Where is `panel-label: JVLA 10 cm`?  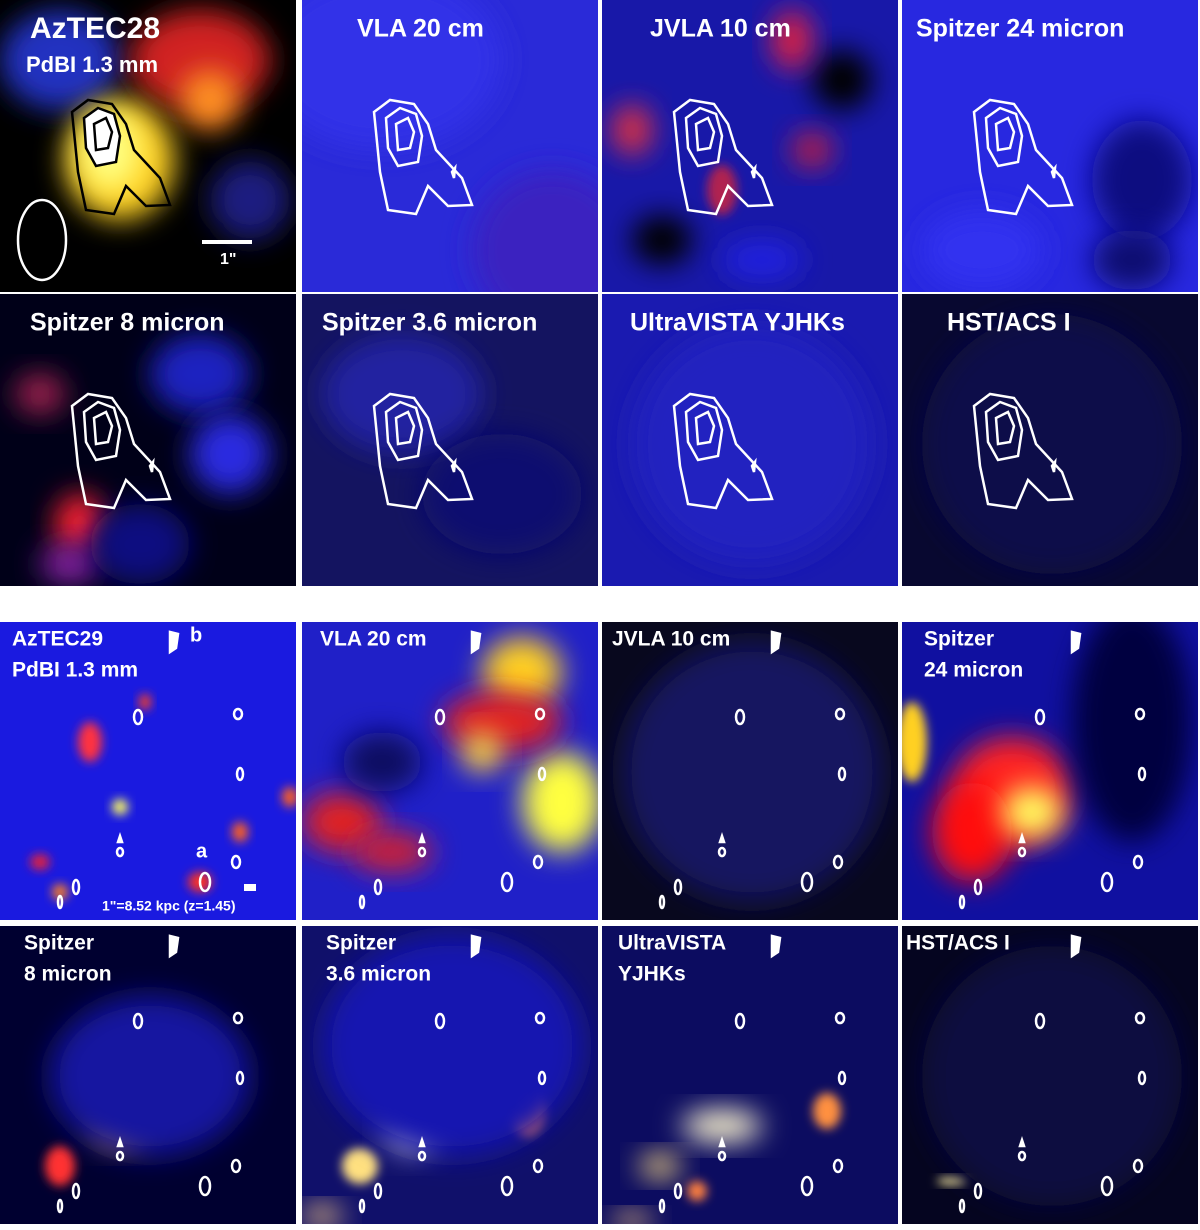 panel-label: JVLA 10 cm is located at coordinates (720, 29).